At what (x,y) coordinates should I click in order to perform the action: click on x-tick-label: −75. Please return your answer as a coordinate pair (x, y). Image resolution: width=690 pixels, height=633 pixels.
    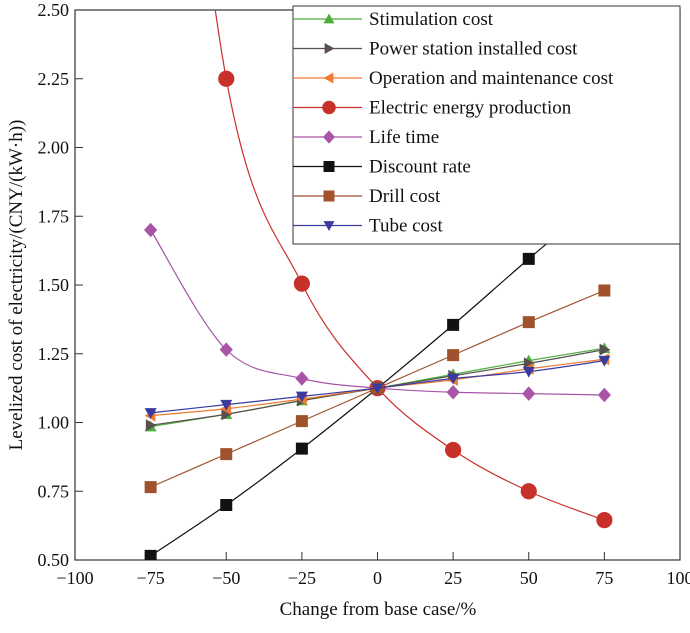
    Looking at the image, I should click on (151, 578).